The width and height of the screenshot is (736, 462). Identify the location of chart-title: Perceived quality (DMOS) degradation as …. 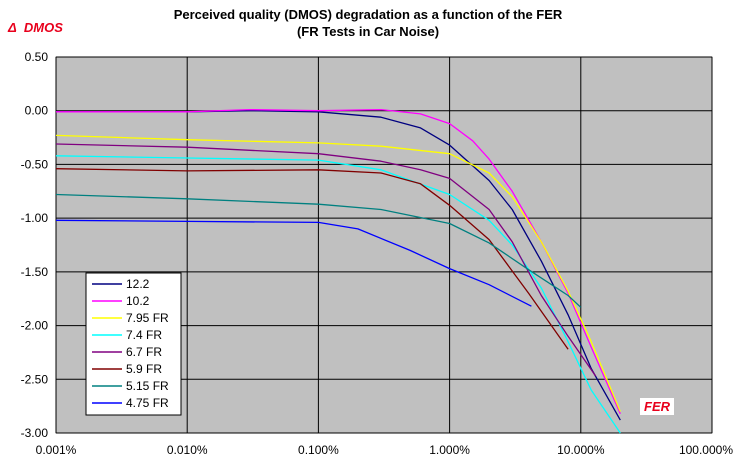
(368, 14).